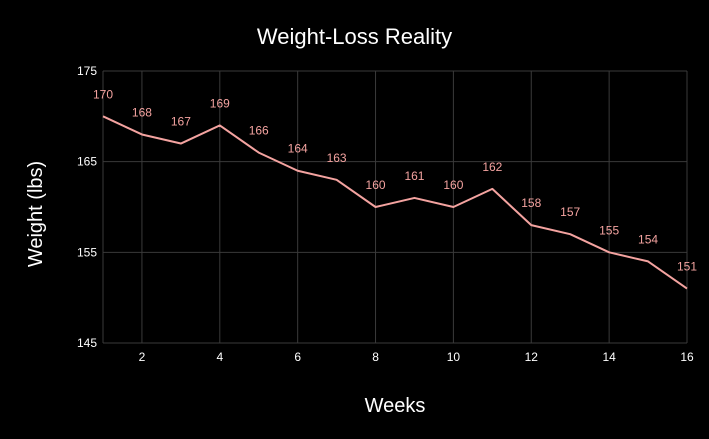 Image resolution: width=709 pixels, height=439 pixels. I want to click on y-tick-label: 175, so click(87, 71).